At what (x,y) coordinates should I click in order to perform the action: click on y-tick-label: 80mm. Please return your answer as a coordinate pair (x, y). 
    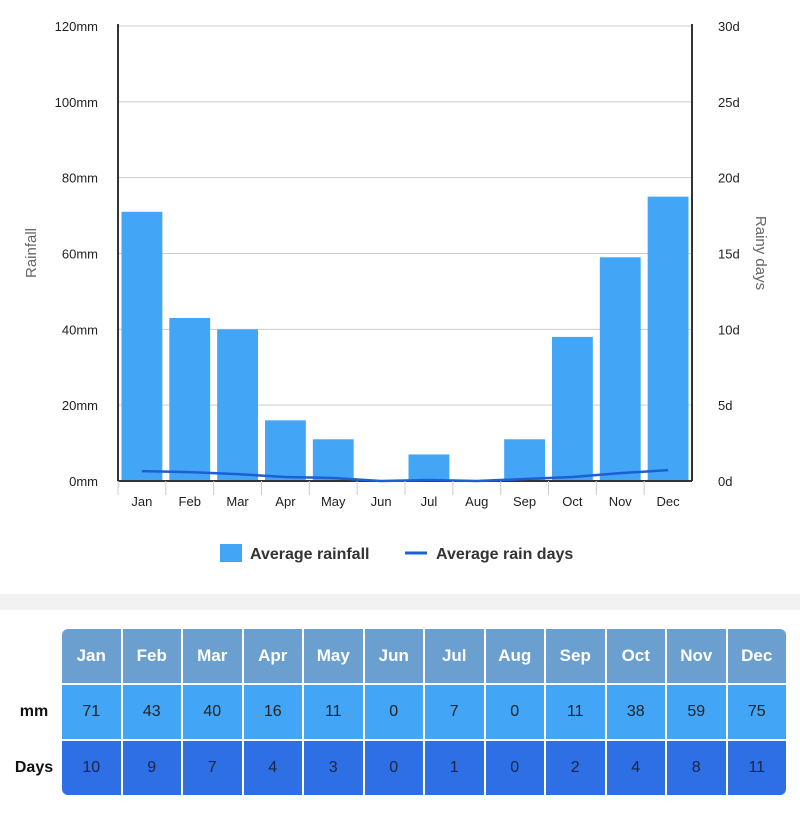
    Looking at the image, I should click on (80, 178).